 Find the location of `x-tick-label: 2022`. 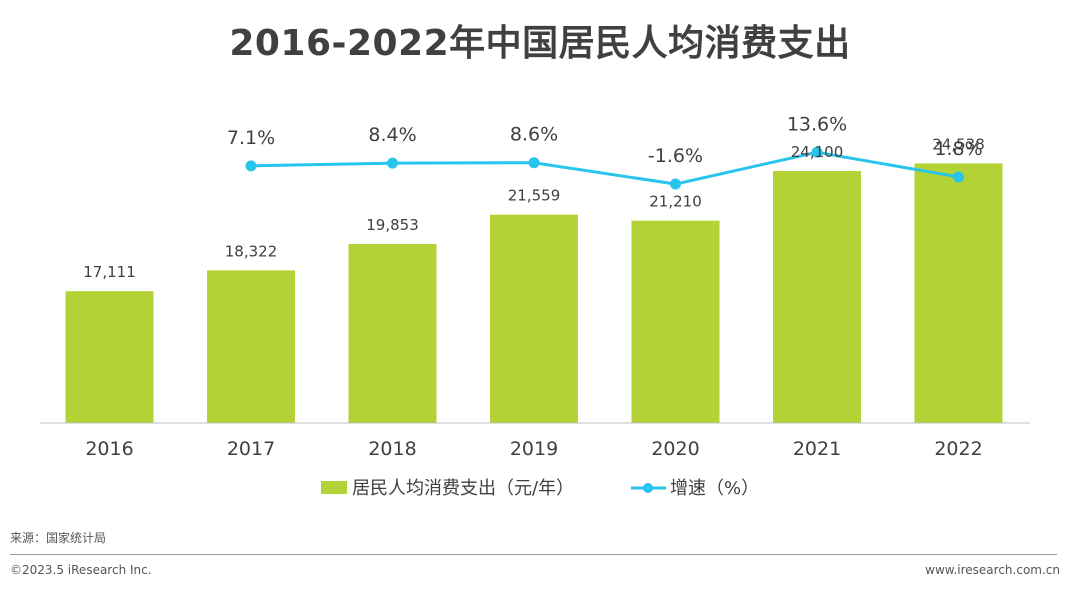

x-tick-label: 2022 is located at coordinates (958, 449).